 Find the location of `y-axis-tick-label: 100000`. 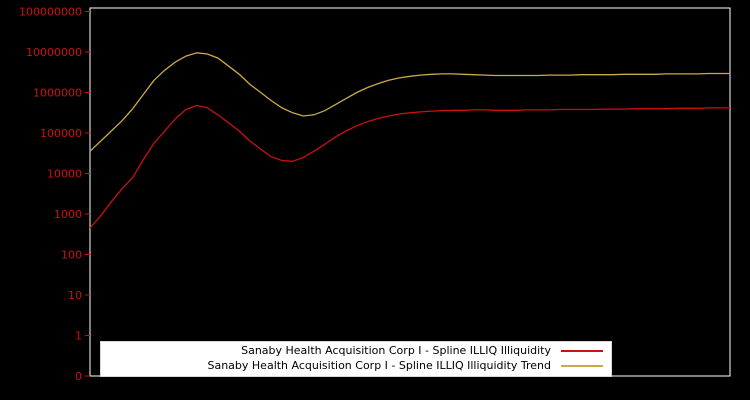

y-axis-tick-label: 100000 is located at coordinates (61, 133).